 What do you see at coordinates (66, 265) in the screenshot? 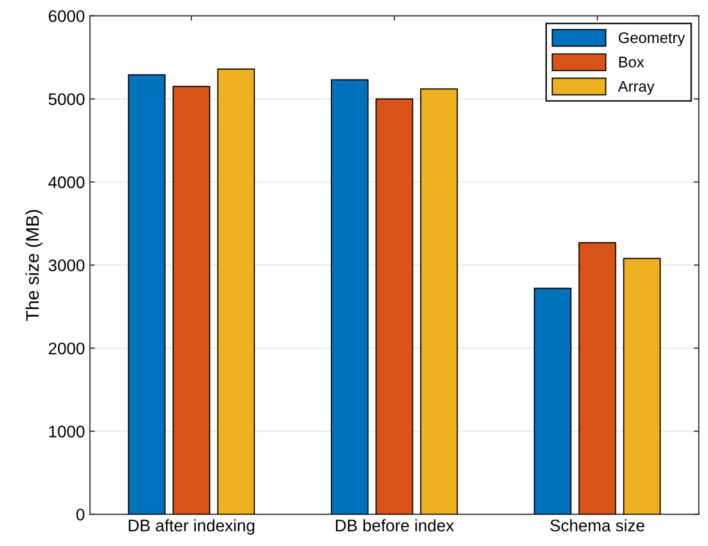
I see `y-tick-label: 3000` at bounding box center [66, 265].